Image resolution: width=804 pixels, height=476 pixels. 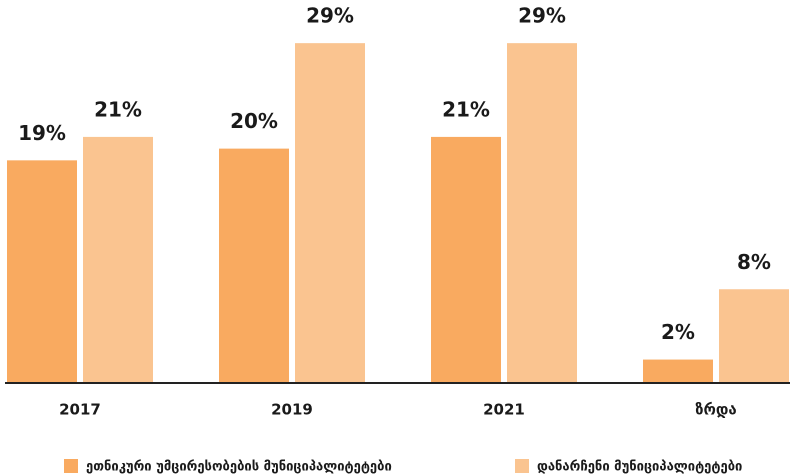 What do you see at coordinates (239, 467) in the screenshot?
I see `legend-label: ეთნიკური უმცირესობების მუნიციპალიტეტები` at bounding box center [239, 467].